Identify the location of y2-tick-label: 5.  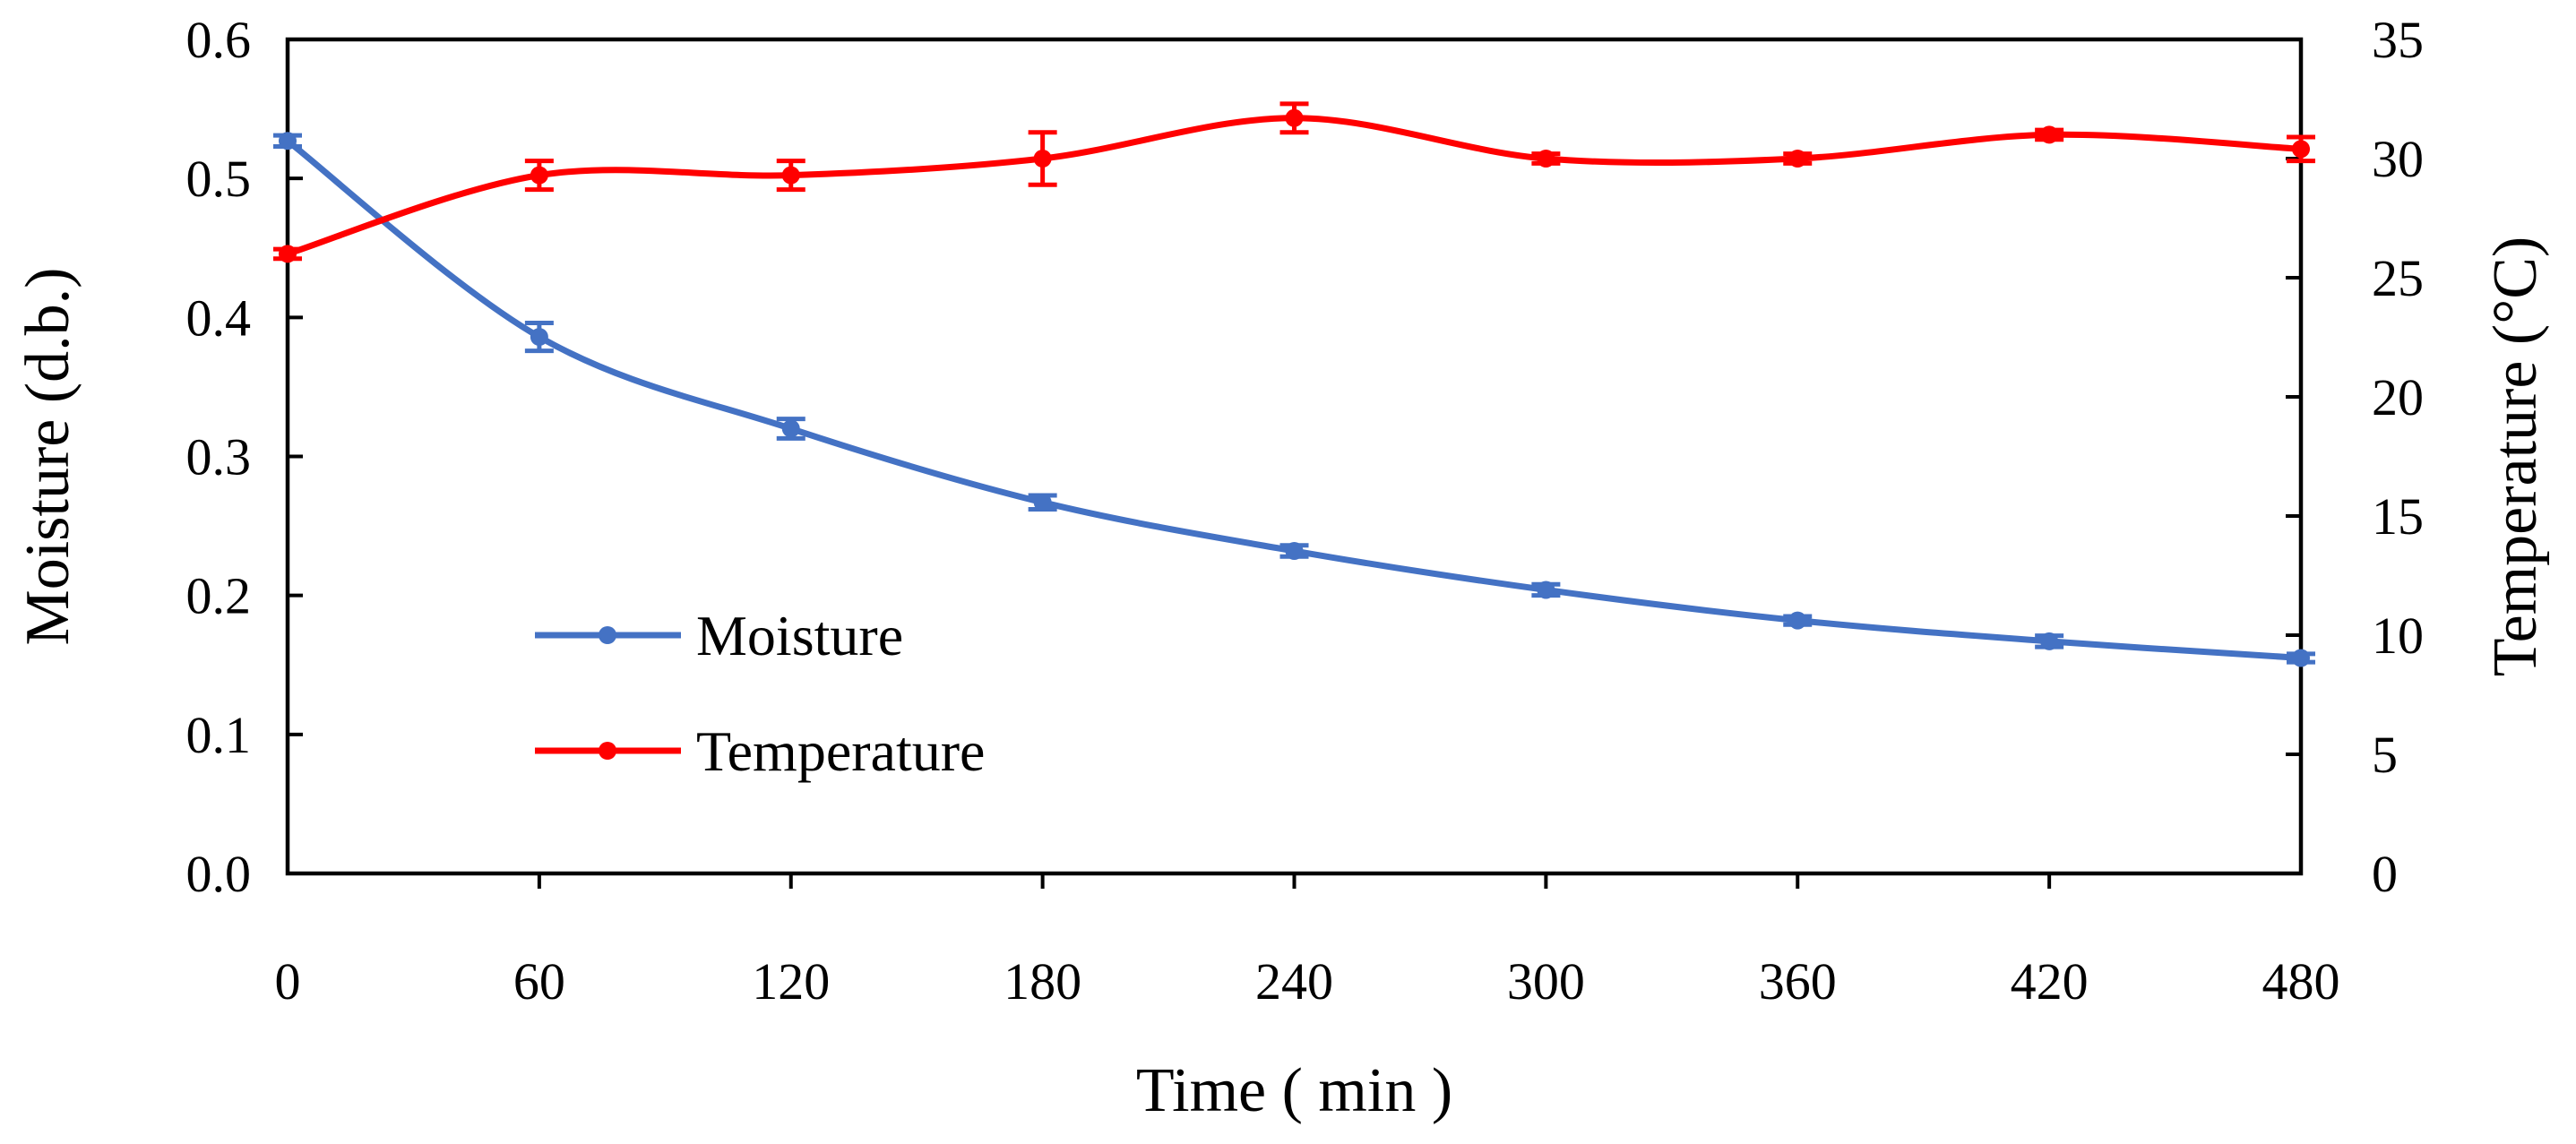
(2385, 755).